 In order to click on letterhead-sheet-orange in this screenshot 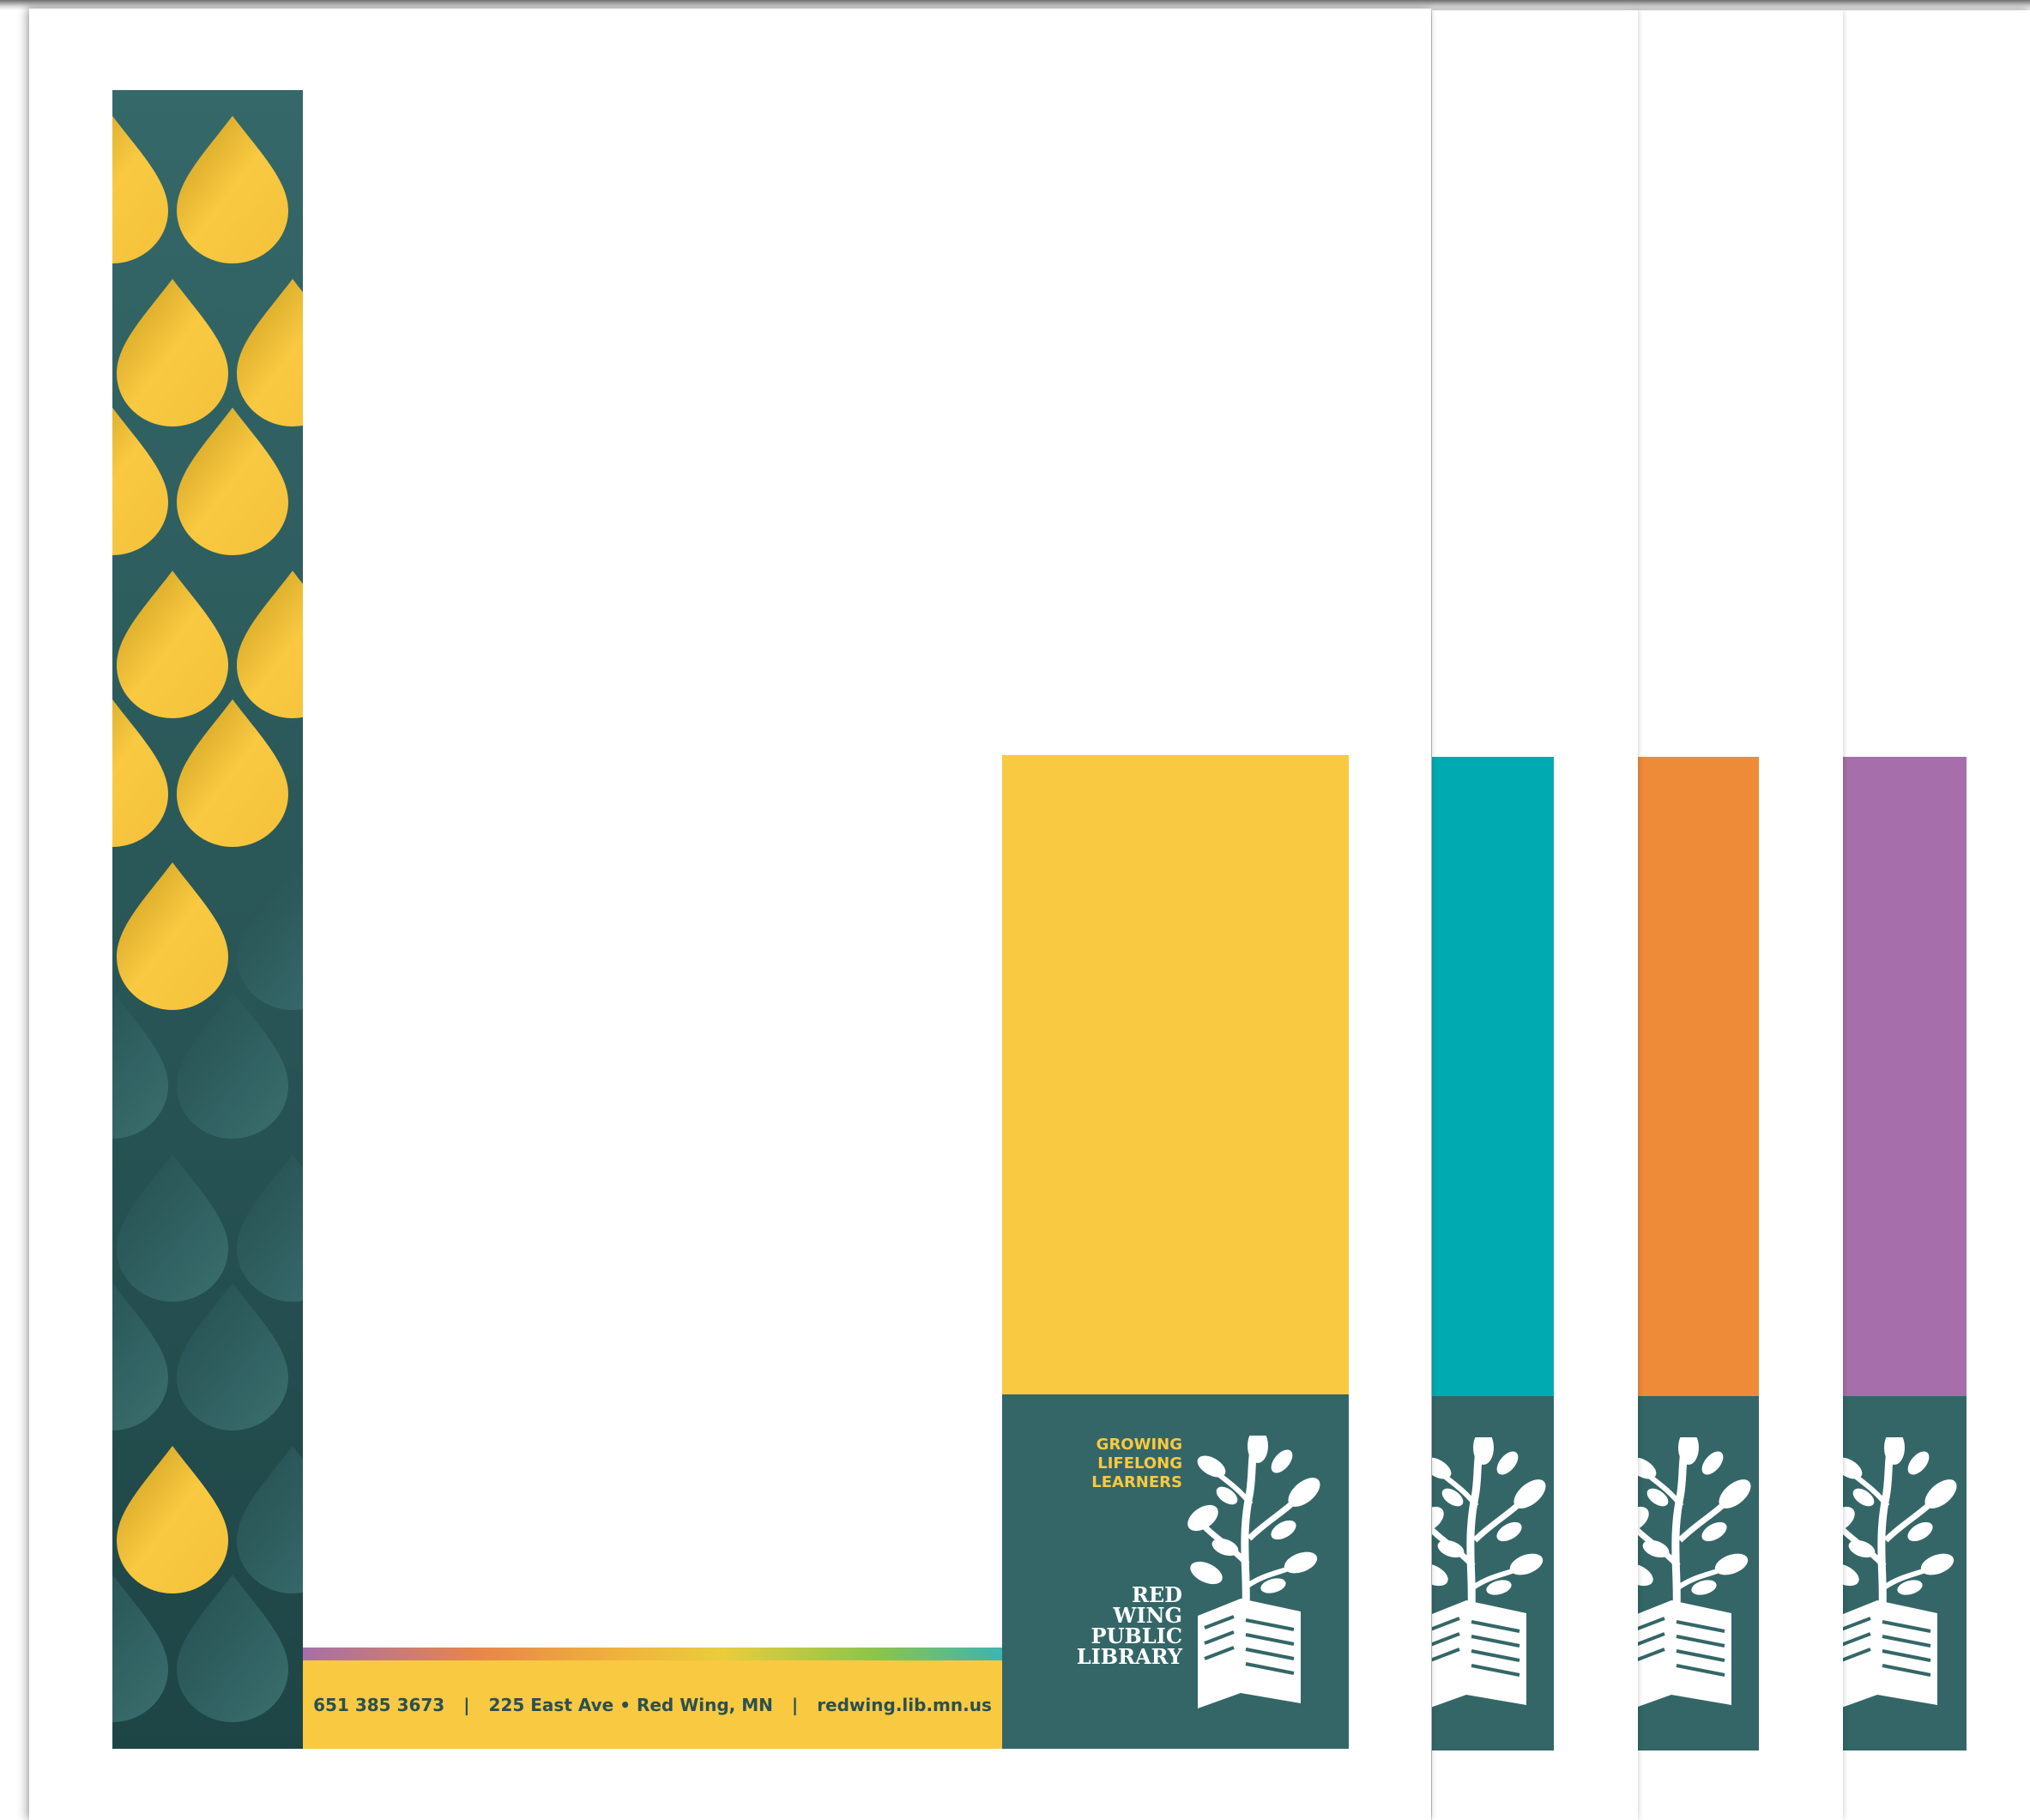, I will do `click(1740, 915)`.